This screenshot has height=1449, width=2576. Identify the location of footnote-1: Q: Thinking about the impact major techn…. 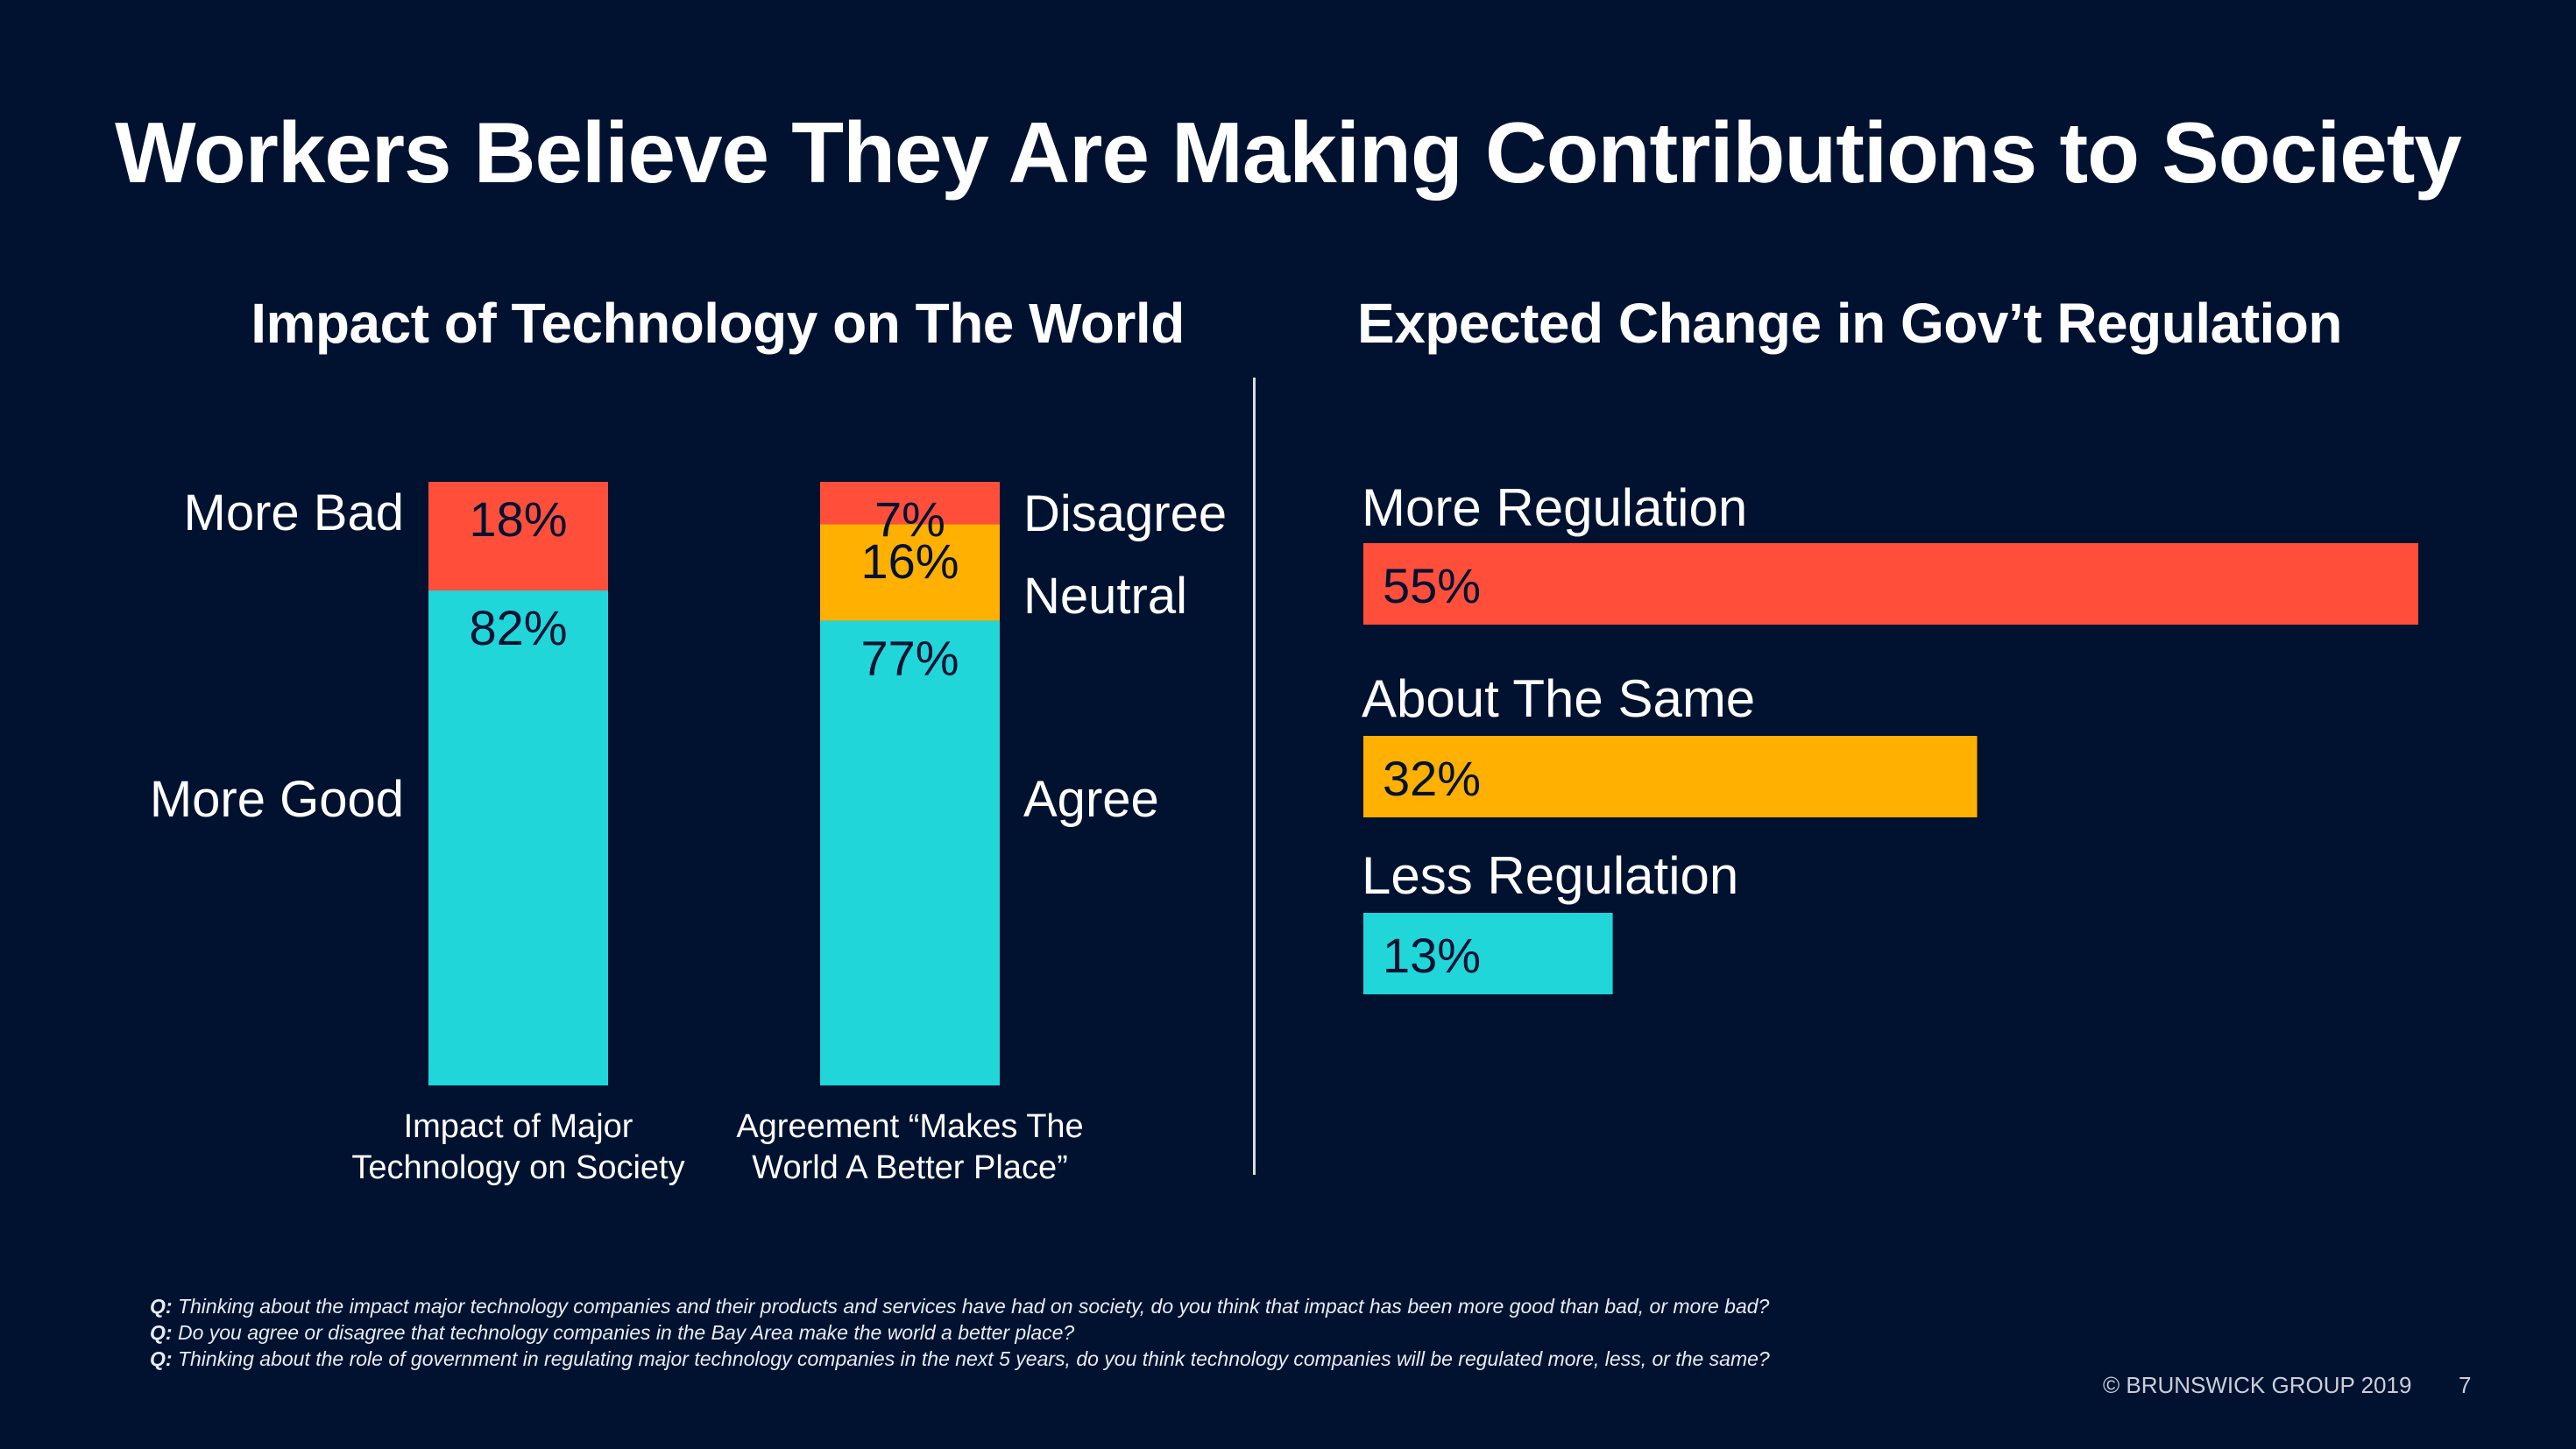
(959, 1306).